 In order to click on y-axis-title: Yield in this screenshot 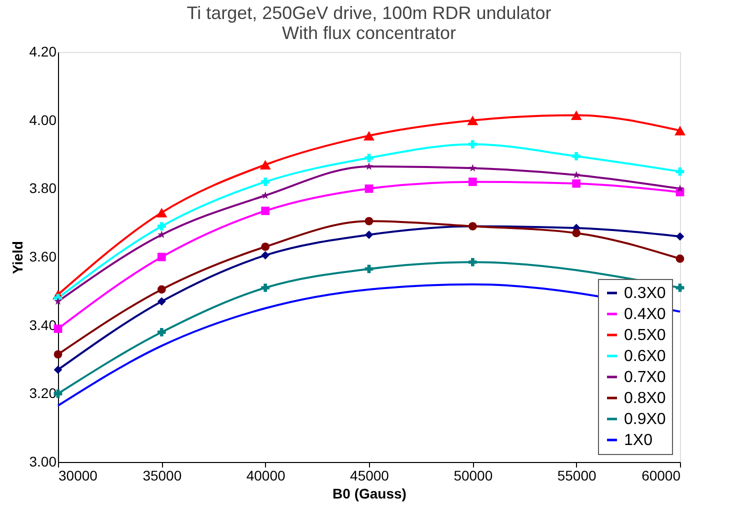, I will do `click(17, 257)`.